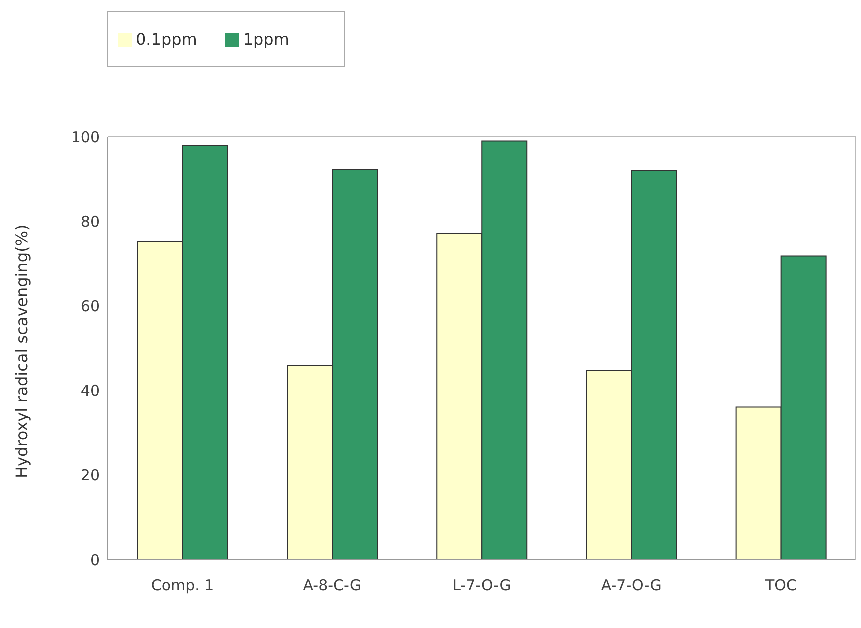 The image size is (861, 628). Describe the element at coordinates (85, 137) in the screenshot. I see `y-tick-label: 100` at that location.